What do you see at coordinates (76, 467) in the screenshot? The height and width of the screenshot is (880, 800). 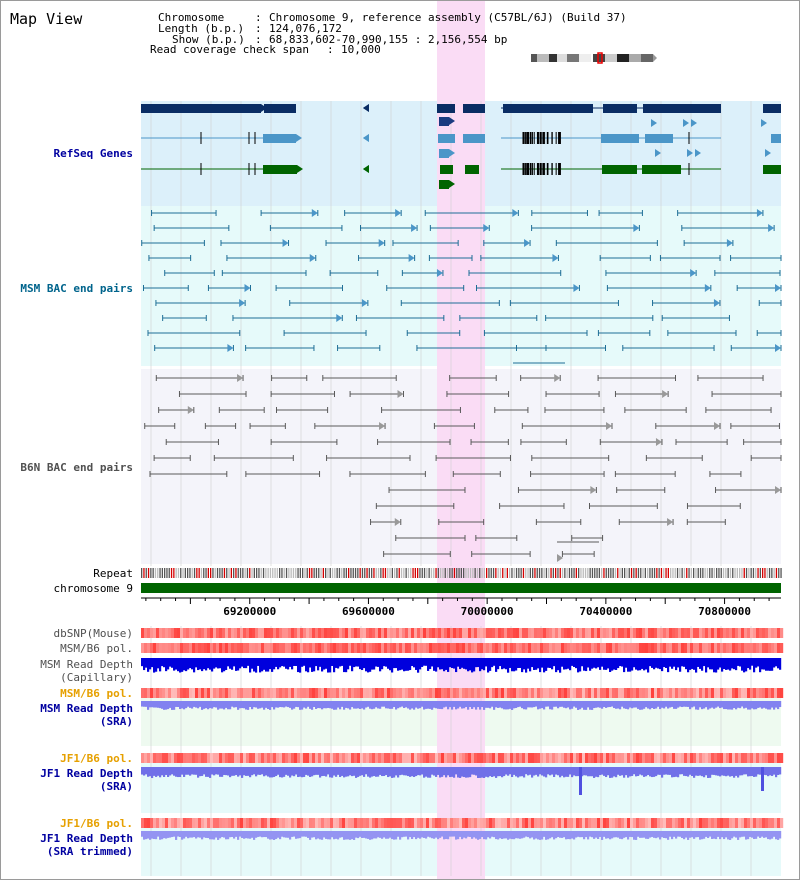 I see `track-label-b6n-bac: B6N BAC end pairs` at bounding box center [76, 467].